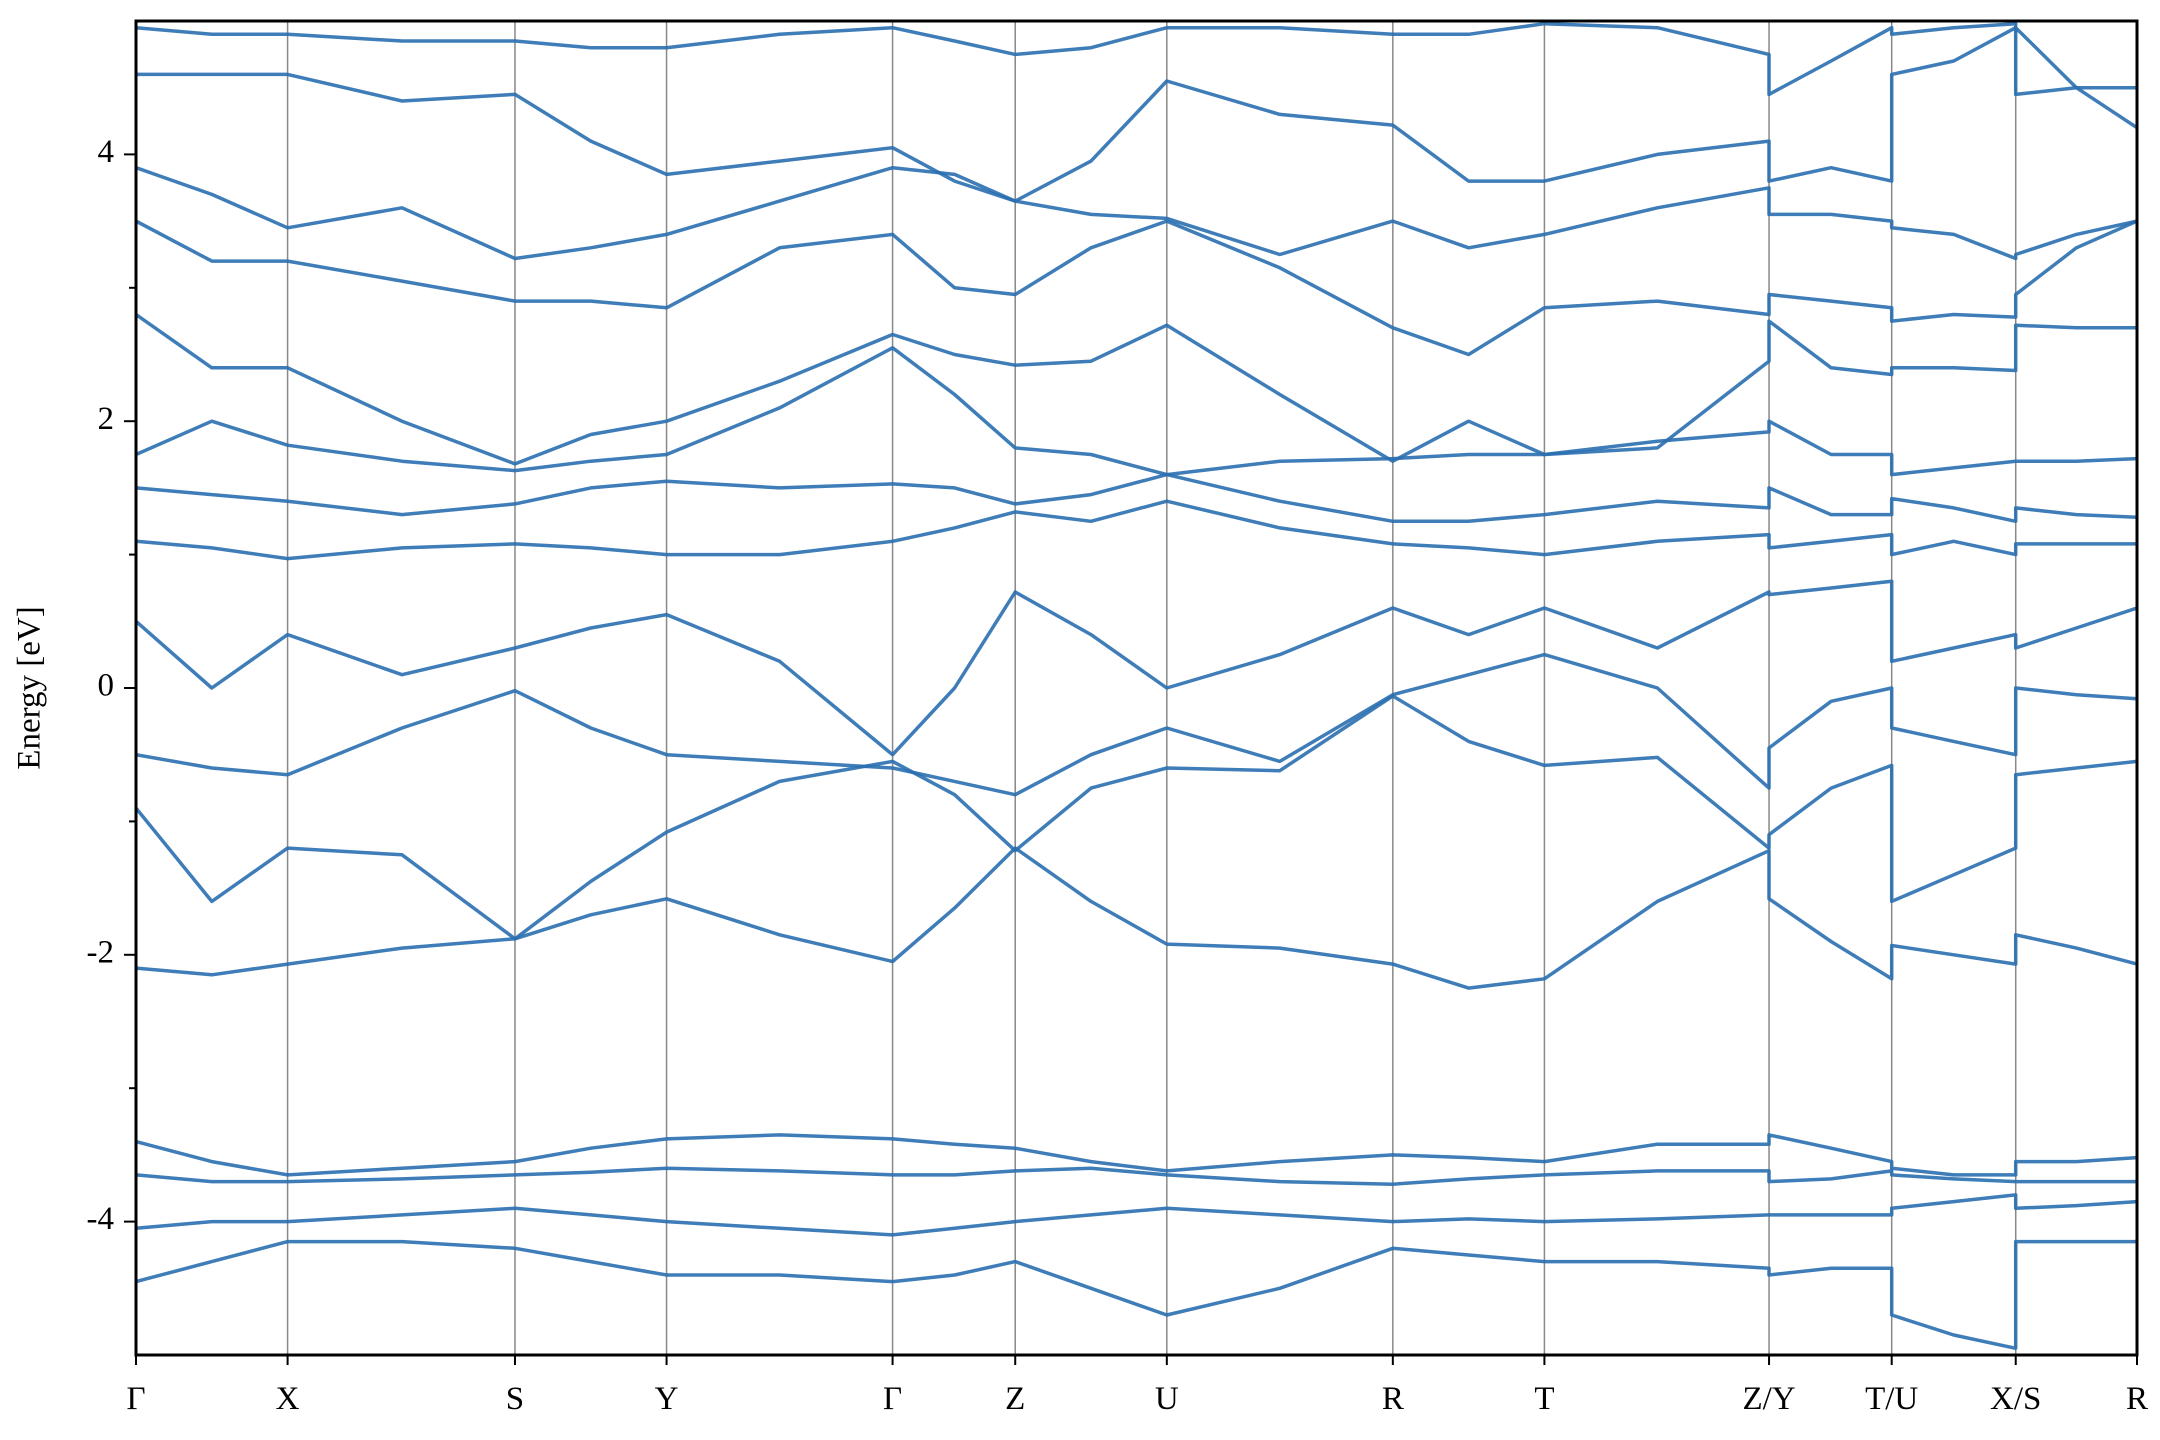 Image resolution: width=2160 pixels, height=1440 pixels. I want to click on y-tick-label: 4, so click(106, 152).